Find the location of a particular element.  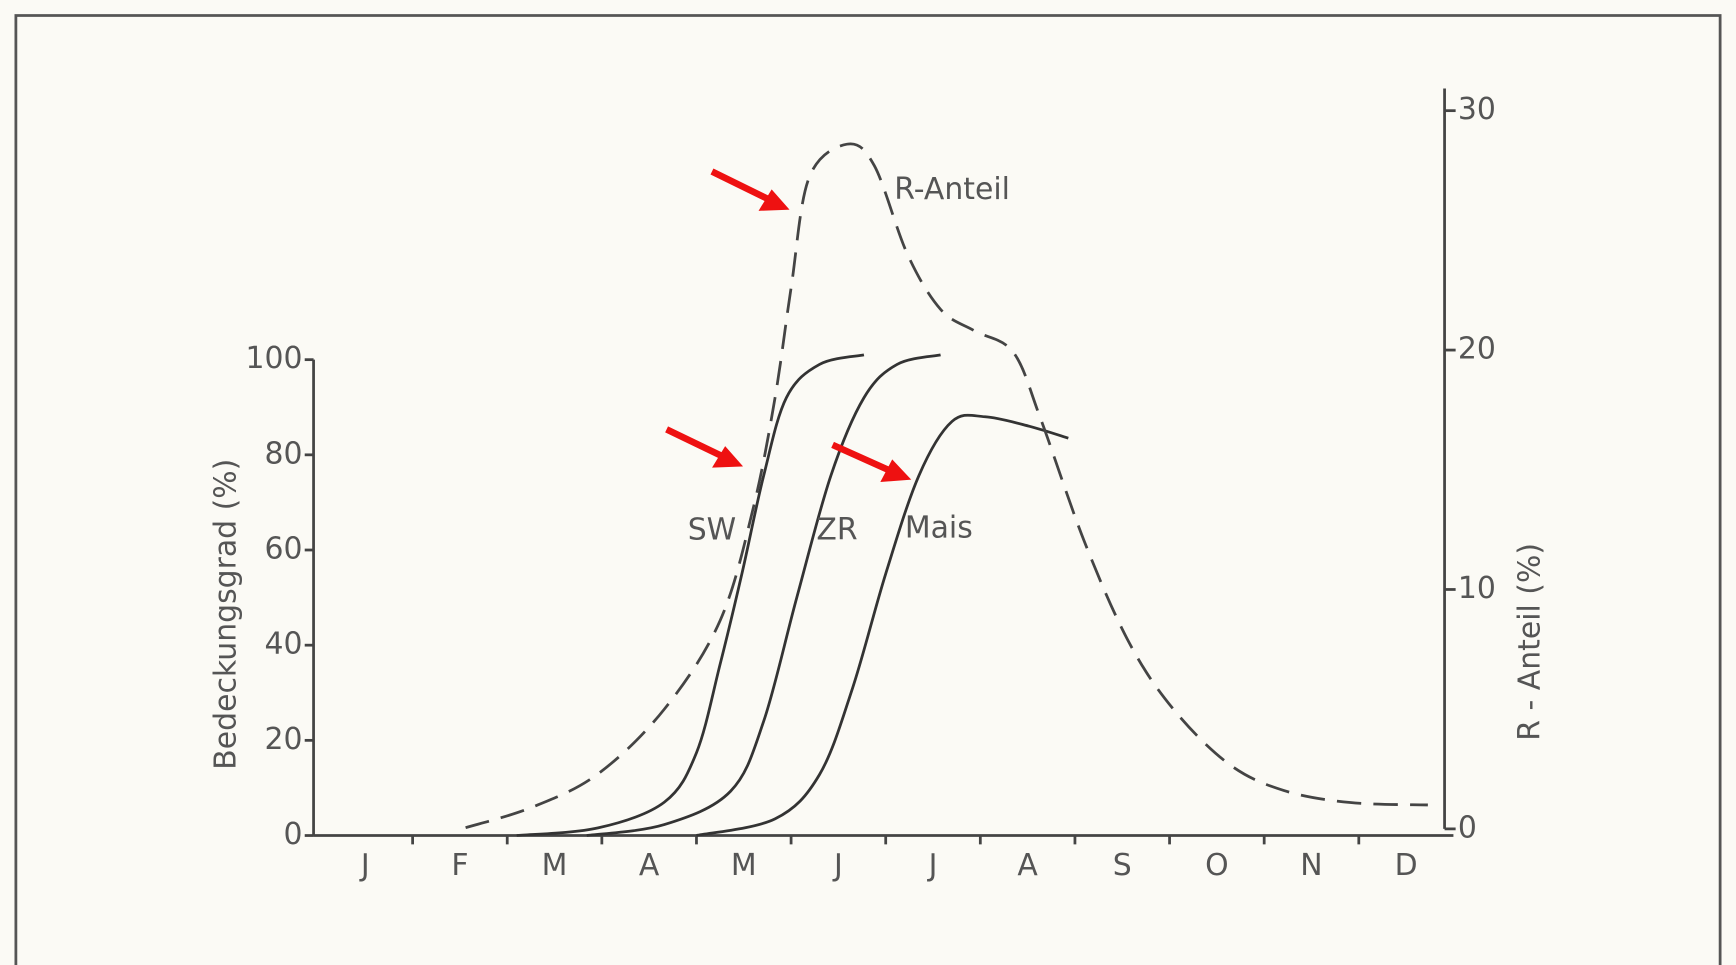

annotation-arrows is located at coordinates (788, 325).